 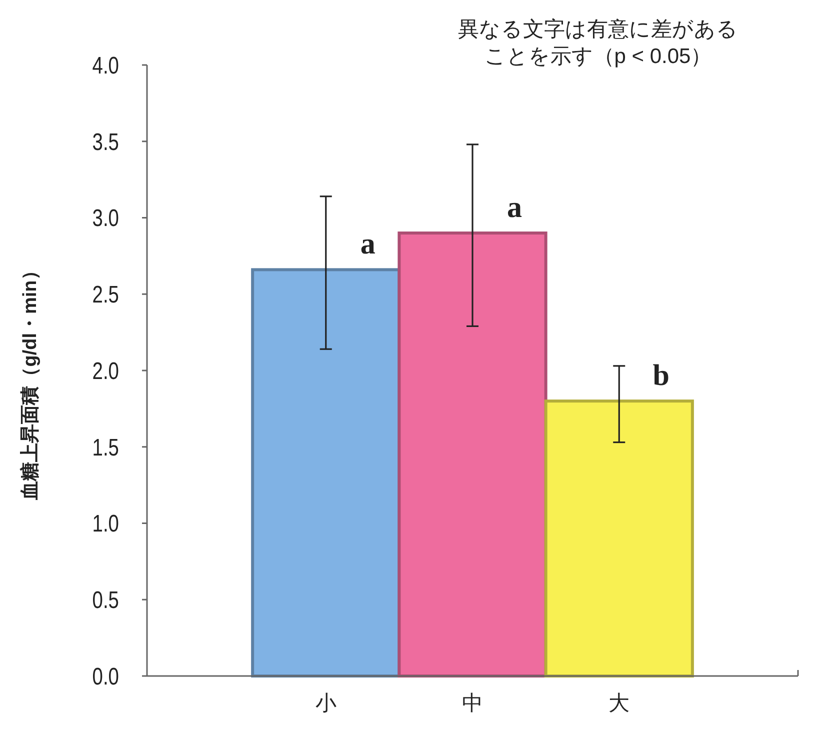 What do you see at coordinates (598, 56) in the screenshot?
I see `annotation: ことを示す（p < 0.05）` at bounding box center [598, 56].